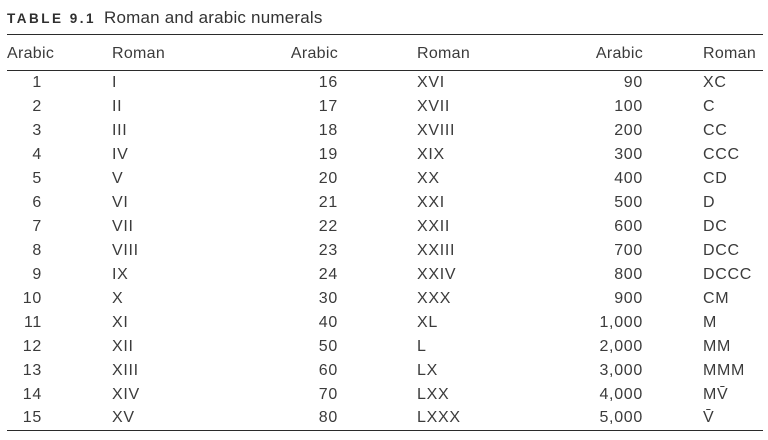 The image size is (768, 440). Describe the element at coordinates (721, 250) in the screenshot. I see `roman-cell: DCC` at that location.